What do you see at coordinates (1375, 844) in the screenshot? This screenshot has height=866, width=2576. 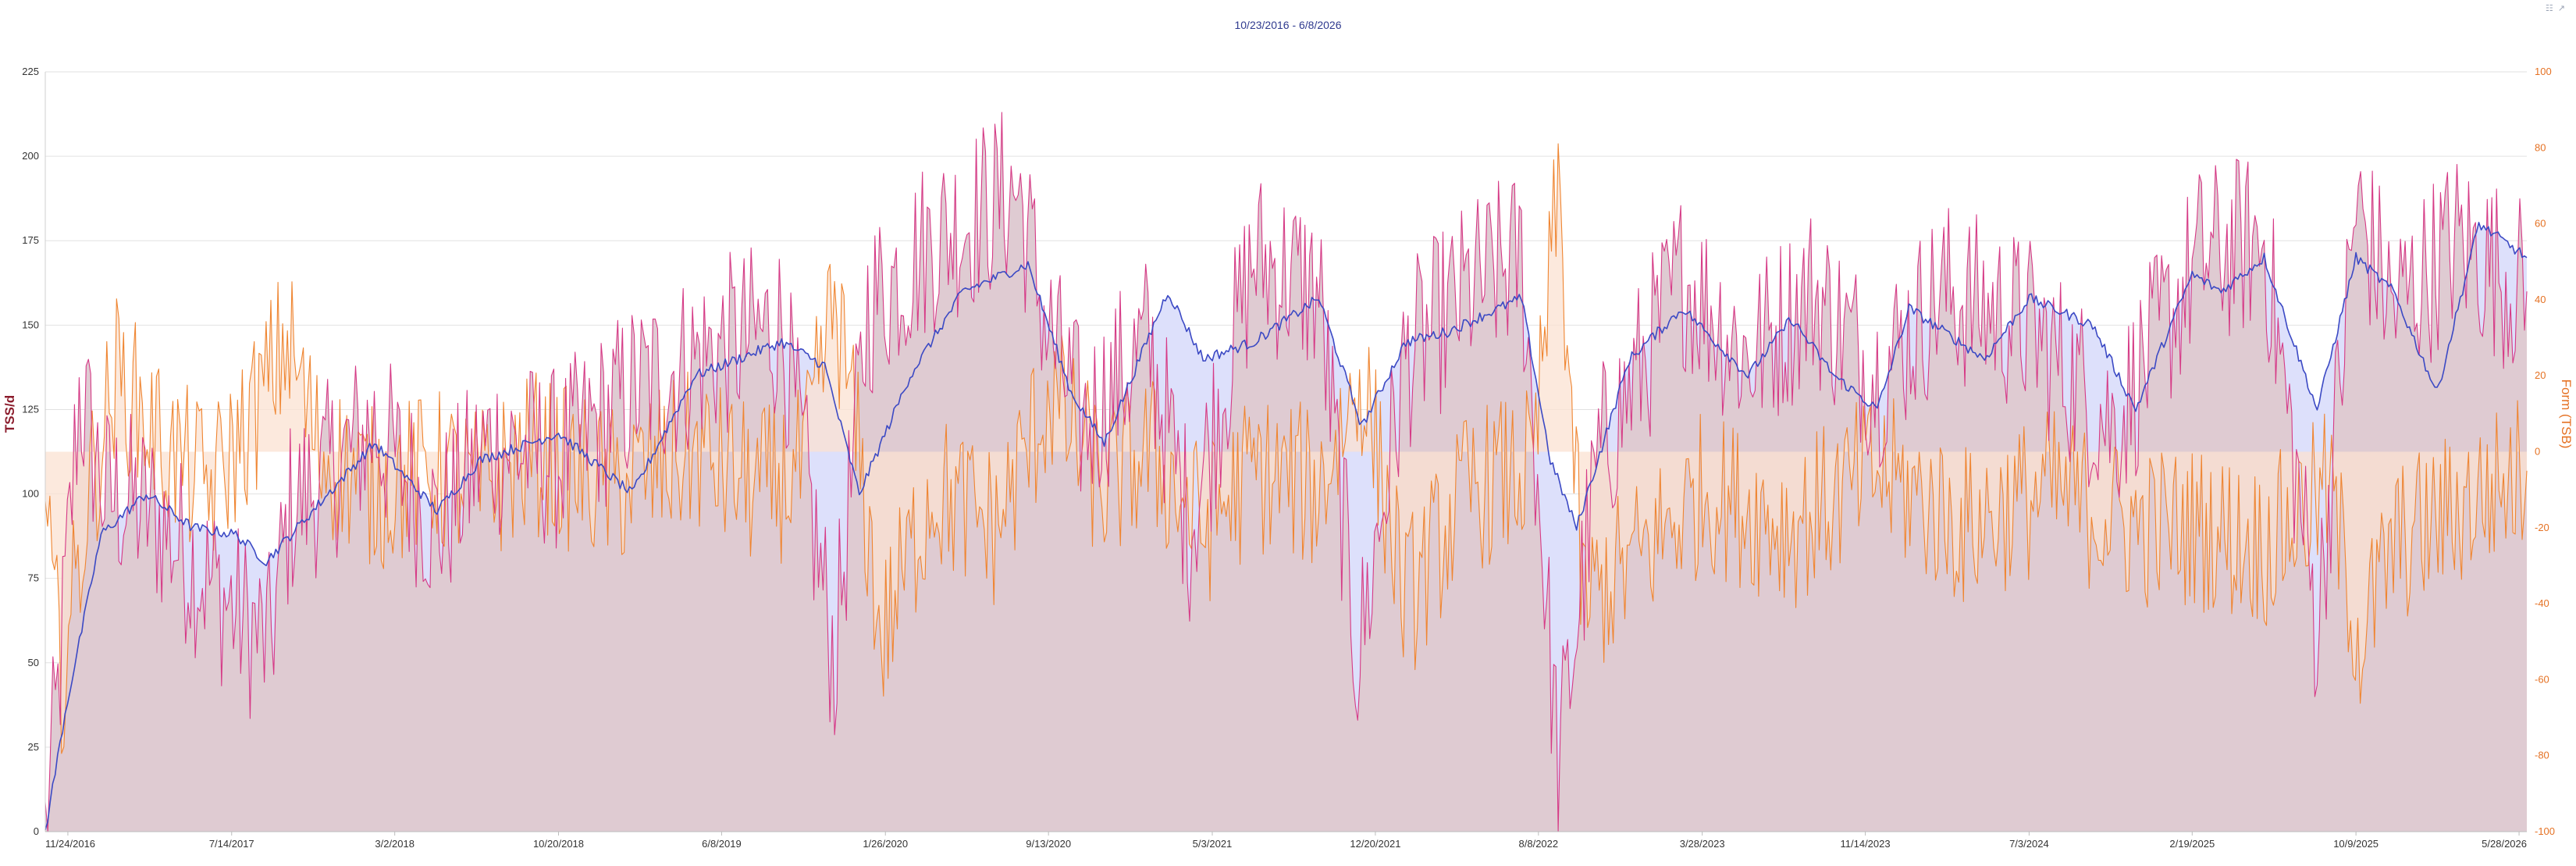 I see `x-tick-label: 12/20/2021` at bounding box center [1375, 844].